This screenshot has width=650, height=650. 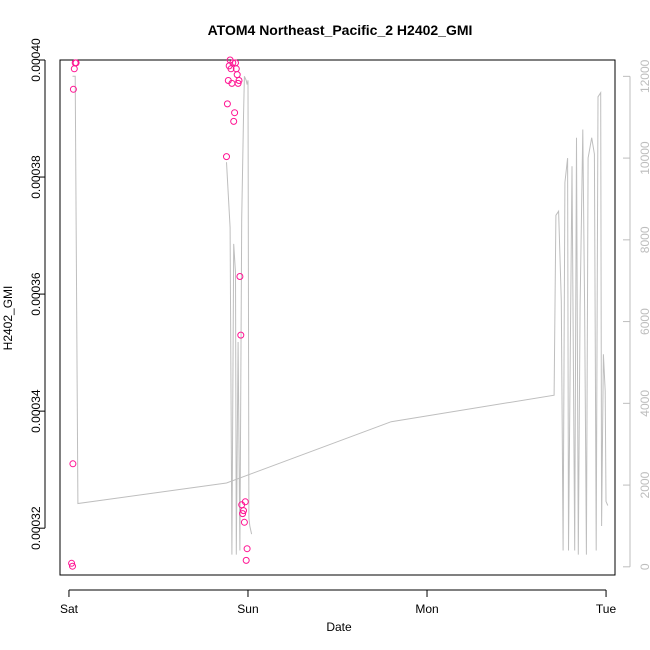 I want to click on x-axis: Sat Sun Mon Tue, so click(x=338, y=602).